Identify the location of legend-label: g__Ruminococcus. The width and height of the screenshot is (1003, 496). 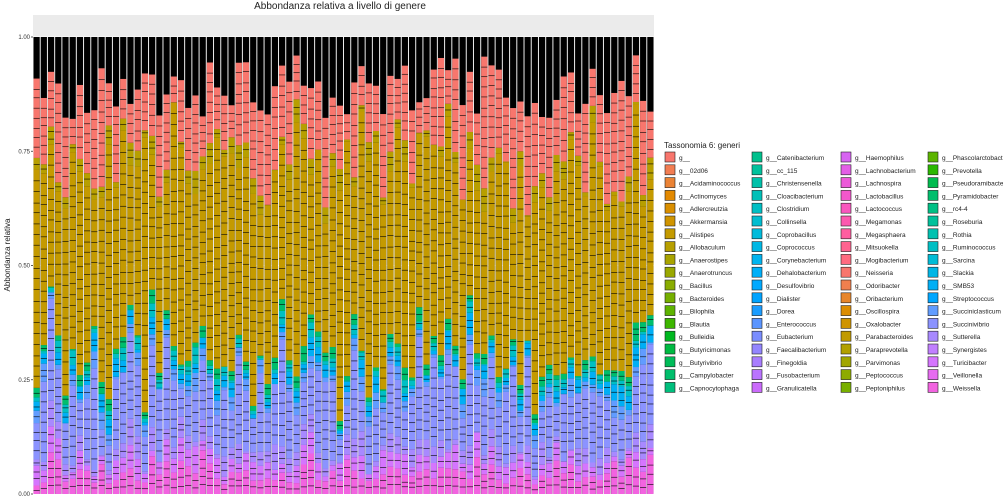
(969, 248).